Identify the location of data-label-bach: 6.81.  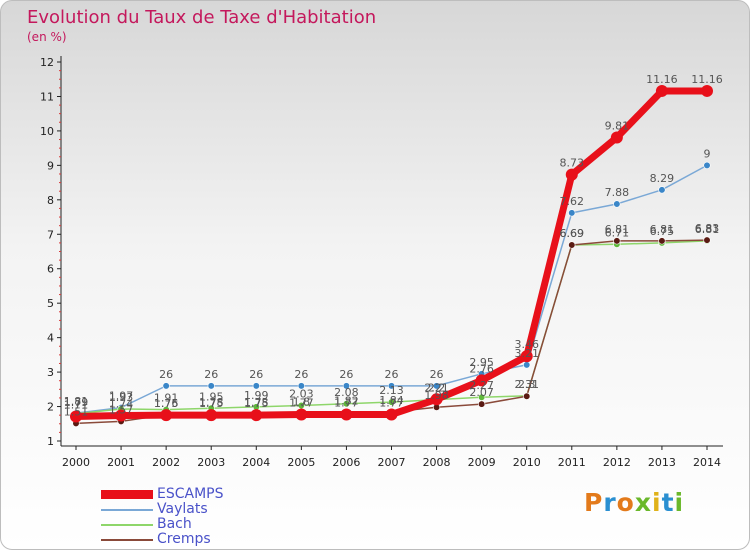
(707, 229).